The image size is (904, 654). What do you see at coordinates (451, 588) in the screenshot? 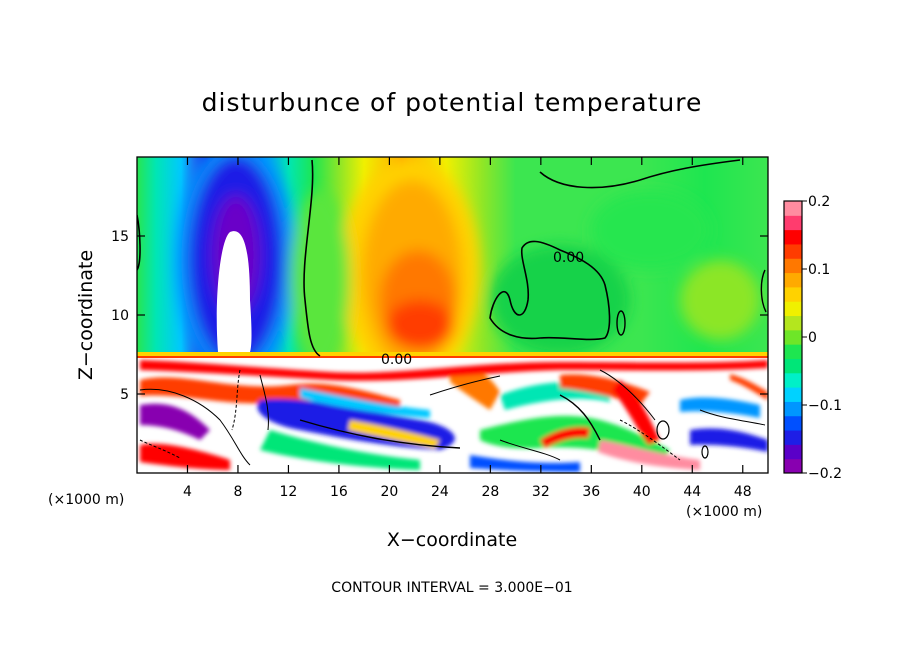
I see `contour-interval-note: CONTOUR INTERVAL = 3.000E−01` at bounding box center [451, 588].